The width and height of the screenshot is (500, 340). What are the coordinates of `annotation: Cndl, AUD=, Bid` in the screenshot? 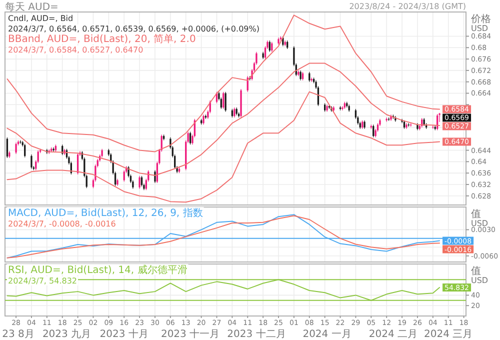 It's located at (41, 18).